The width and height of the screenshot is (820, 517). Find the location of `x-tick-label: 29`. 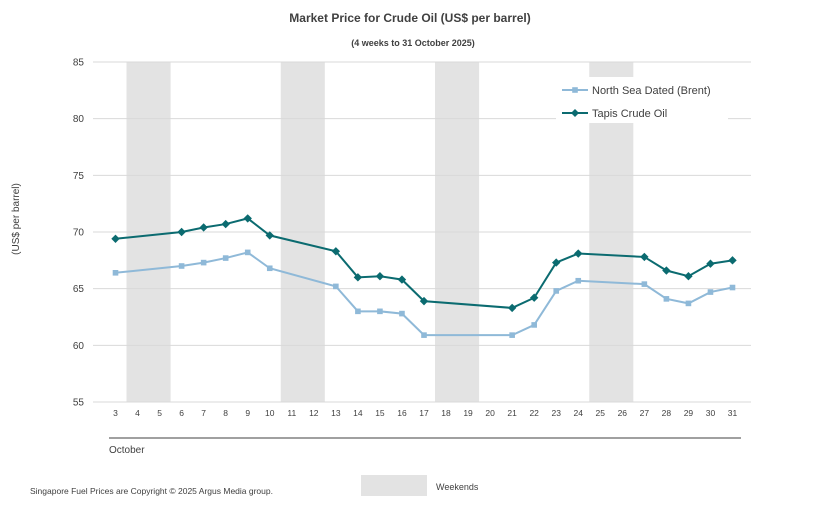

x-tick-label: 29 is located at coordinates (689, 413).